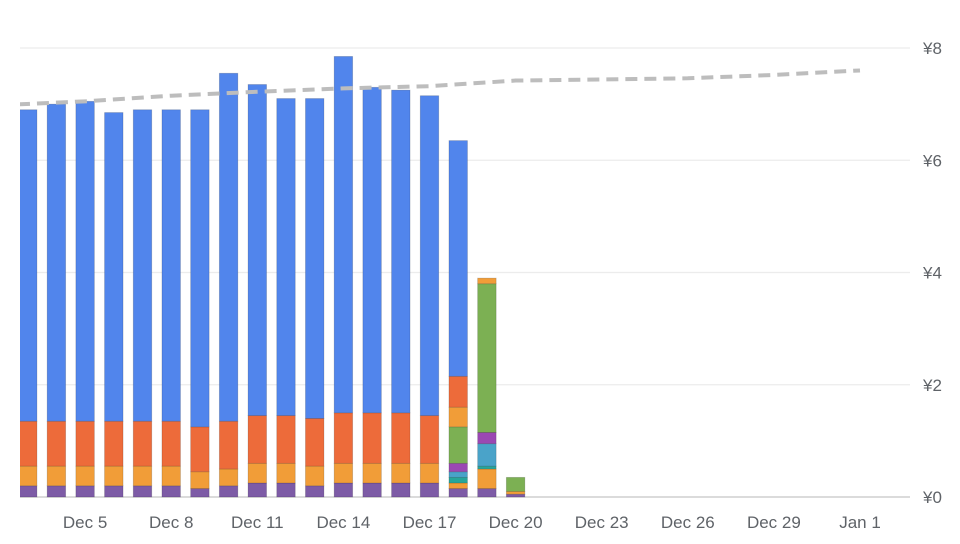  What do you see at coordinates (932, 48) in the screenshot?
I see `y-tick-label: ¥8` at bounding box center [932, 48].